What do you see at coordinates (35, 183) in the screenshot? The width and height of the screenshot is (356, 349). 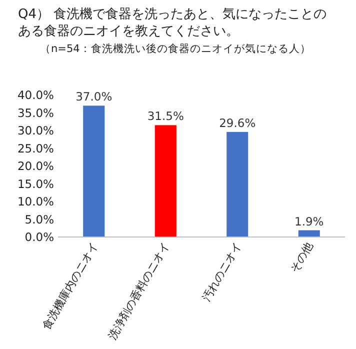 I see `y-tick-label: 15.0%` at bounding box center [35, 183].